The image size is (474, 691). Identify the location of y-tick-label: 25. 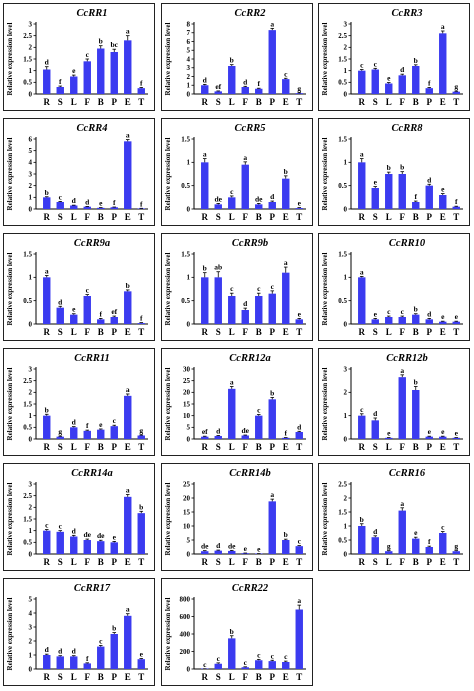
(187, 484).